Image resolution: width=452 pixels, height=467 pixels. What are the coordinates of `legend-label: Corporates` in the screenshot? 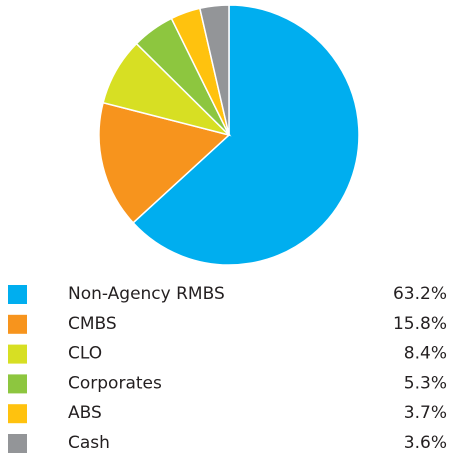 It's located at (115, 383).